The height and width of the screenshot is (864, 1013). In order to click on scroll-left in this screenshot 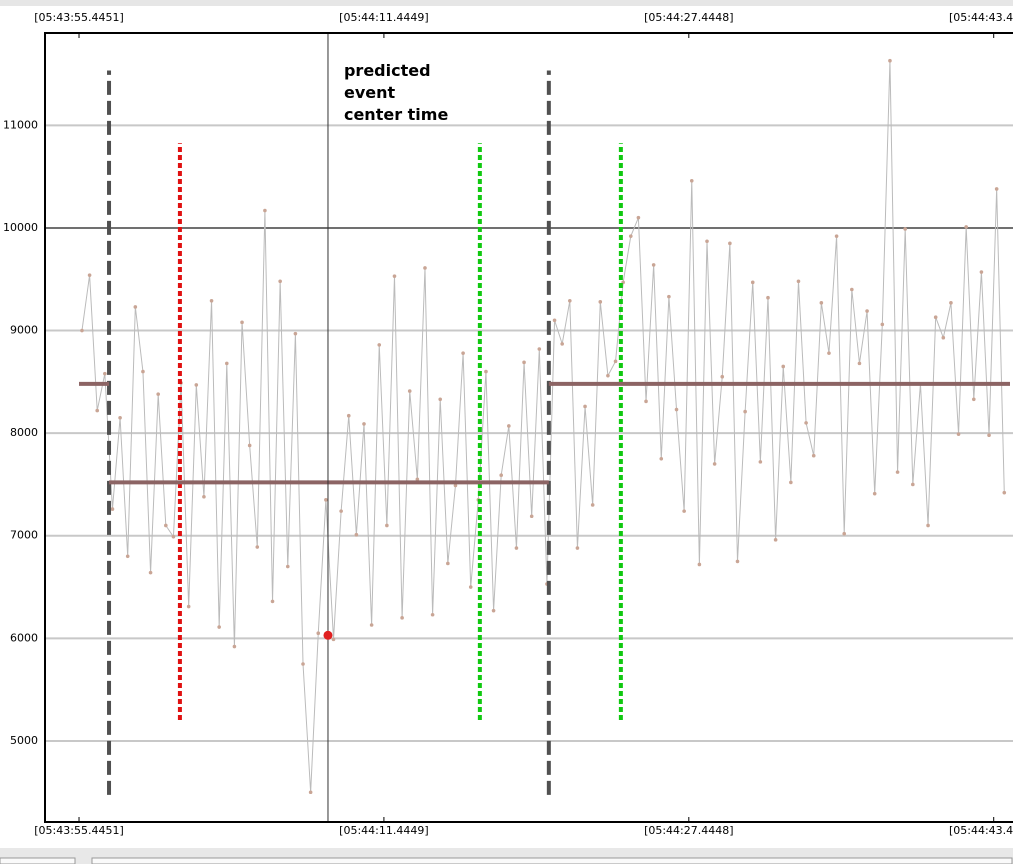, I will do `click(38, 860)`.